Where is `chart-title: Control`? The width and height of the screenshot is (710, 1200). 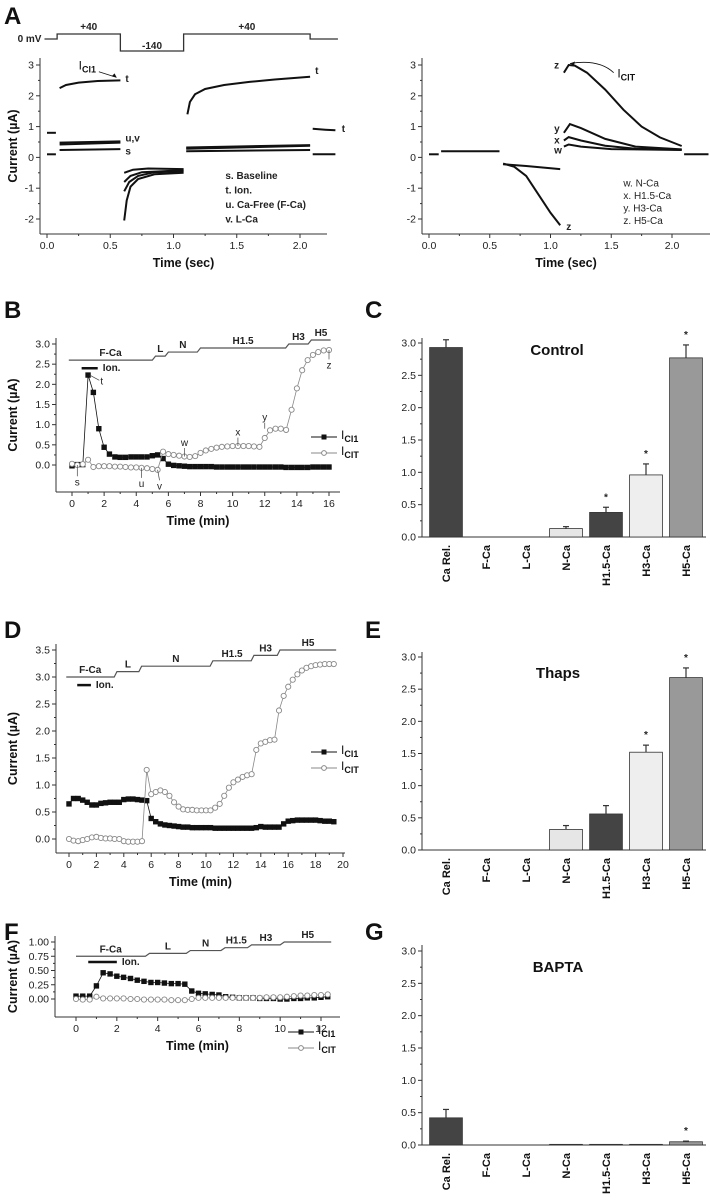
chart-title: Control is located at coordinates (556, 350).